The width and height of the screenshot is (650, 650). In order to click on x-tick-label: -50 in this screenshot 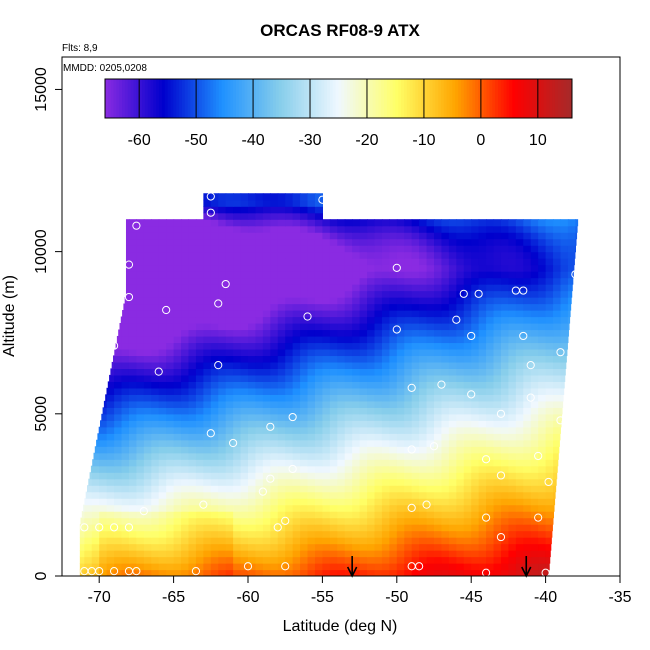, I will do `click(396, 597)`.